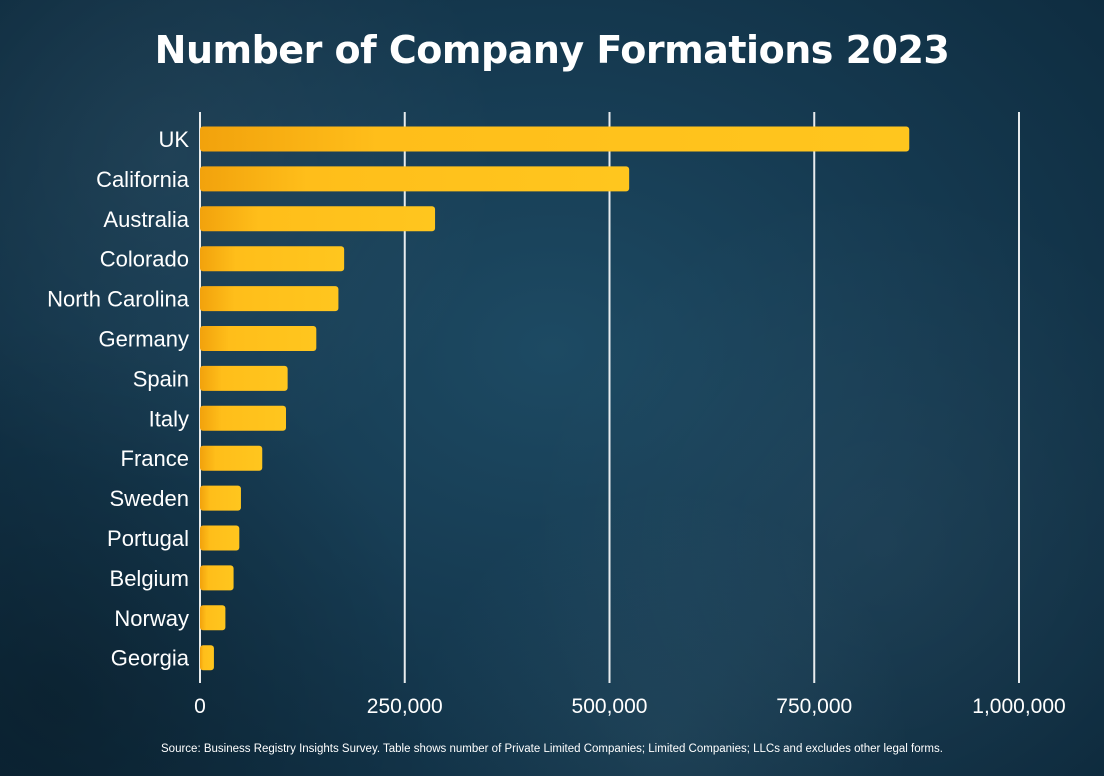  I want to click on category-label: Italy, so click(169, 418).